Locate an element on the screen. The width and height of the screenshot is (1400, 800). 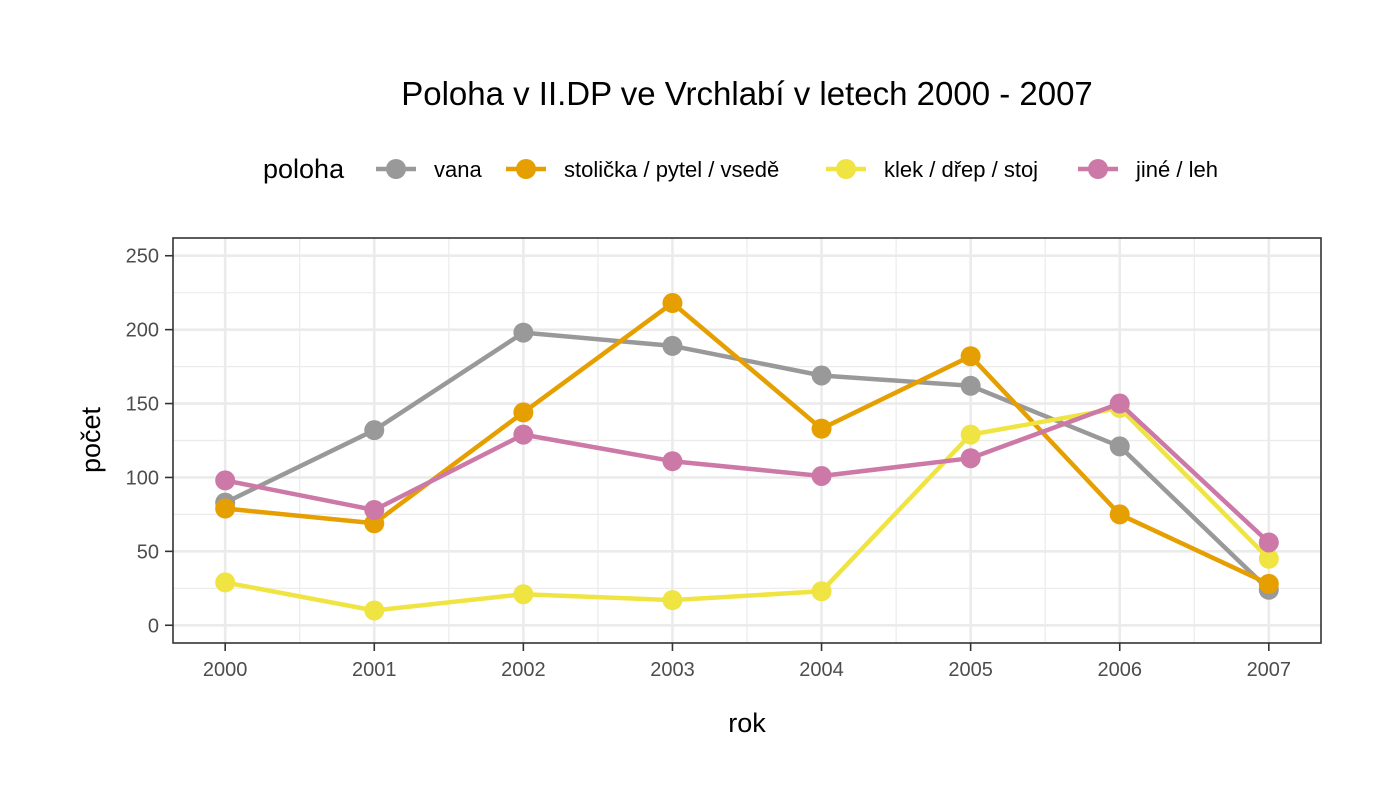
x-axis-title: rok is located at coordinates (747, 723).